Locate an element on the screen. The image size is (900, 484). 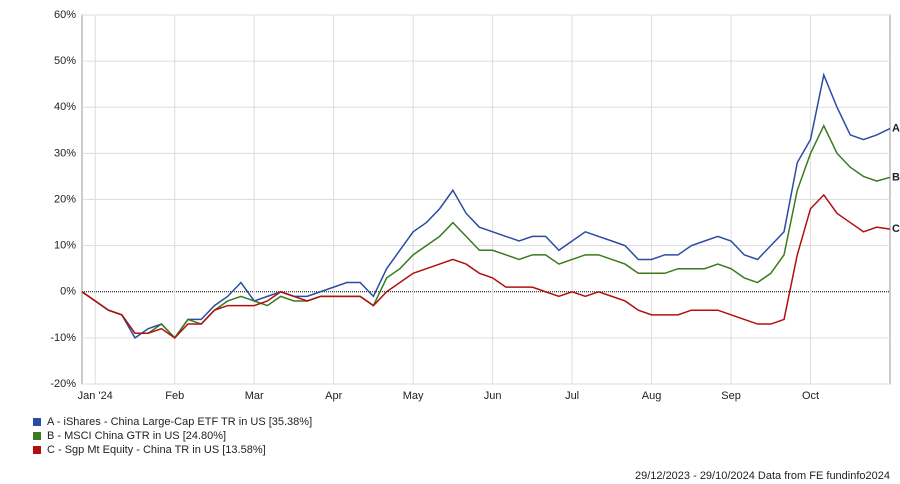
x-tick-label: Aug is located at coordinates (652, 396).